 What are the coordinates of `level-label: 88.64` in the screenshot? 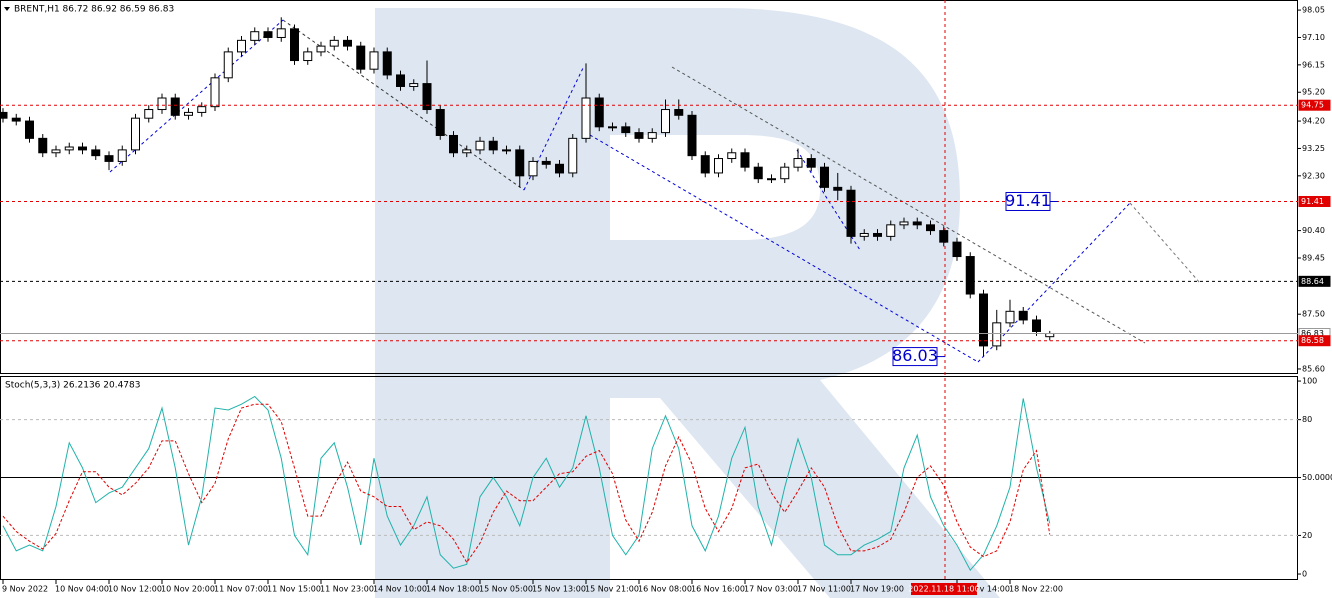 It's located at (1312, 281).